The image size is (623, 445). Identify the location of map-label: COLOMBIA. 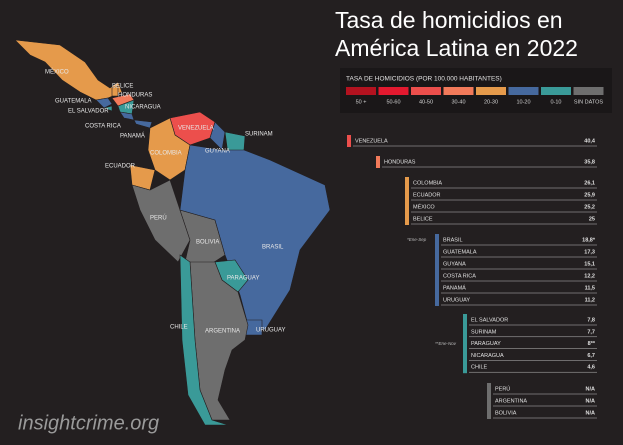
(166, 154).